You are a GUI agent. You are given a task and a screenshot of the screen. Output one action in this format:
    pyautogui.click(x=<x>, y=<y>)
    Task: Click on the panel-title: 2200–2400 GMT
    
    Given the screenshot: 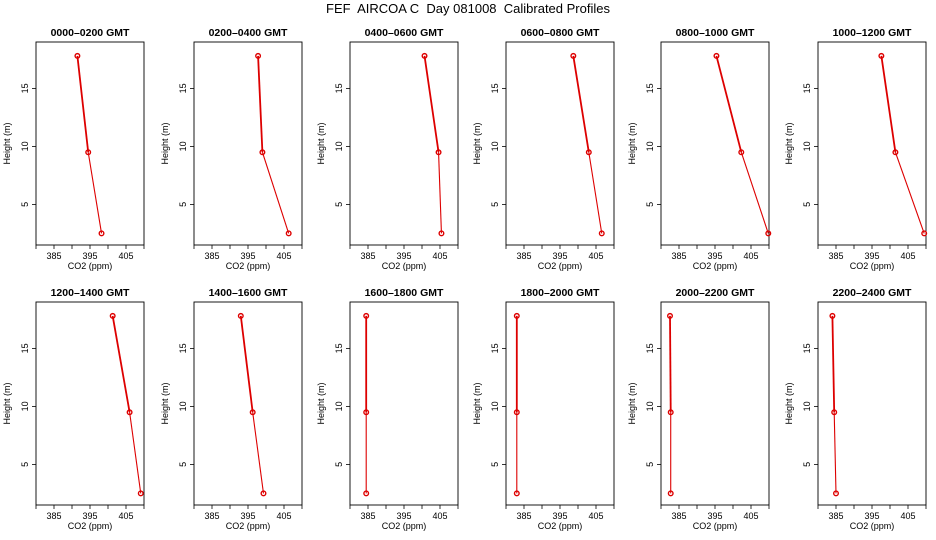 What is the action you would take?
    pyautogui.click(x=872, y=293)
    